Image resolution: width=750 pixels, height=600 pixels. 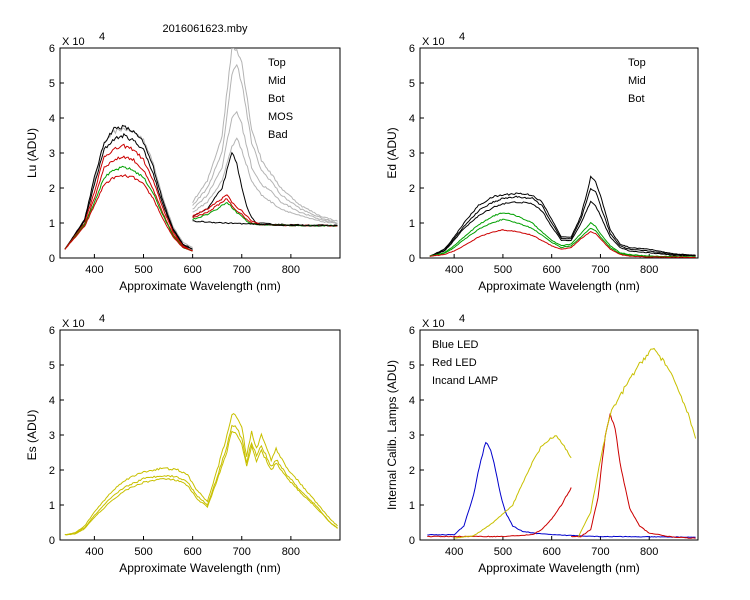 I want to click on legend-entry: Incand LAMP, so click(x=465, y=381).